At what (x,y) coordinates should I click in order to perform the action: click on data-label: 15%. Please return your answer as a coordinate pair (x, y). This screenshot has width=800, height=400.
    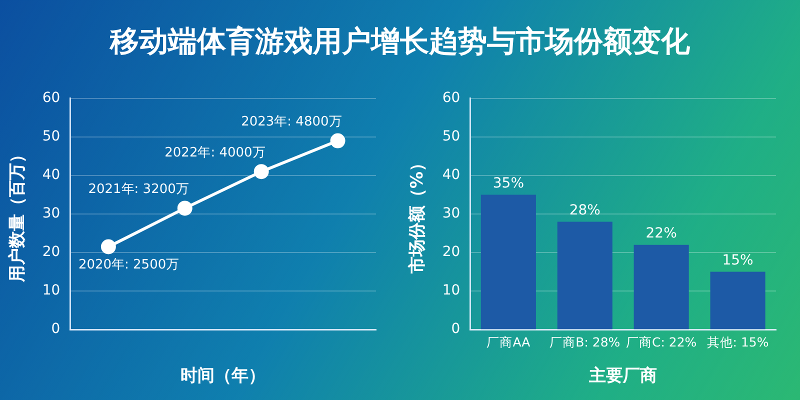
    Looking at the image, I should click on (738, 260).